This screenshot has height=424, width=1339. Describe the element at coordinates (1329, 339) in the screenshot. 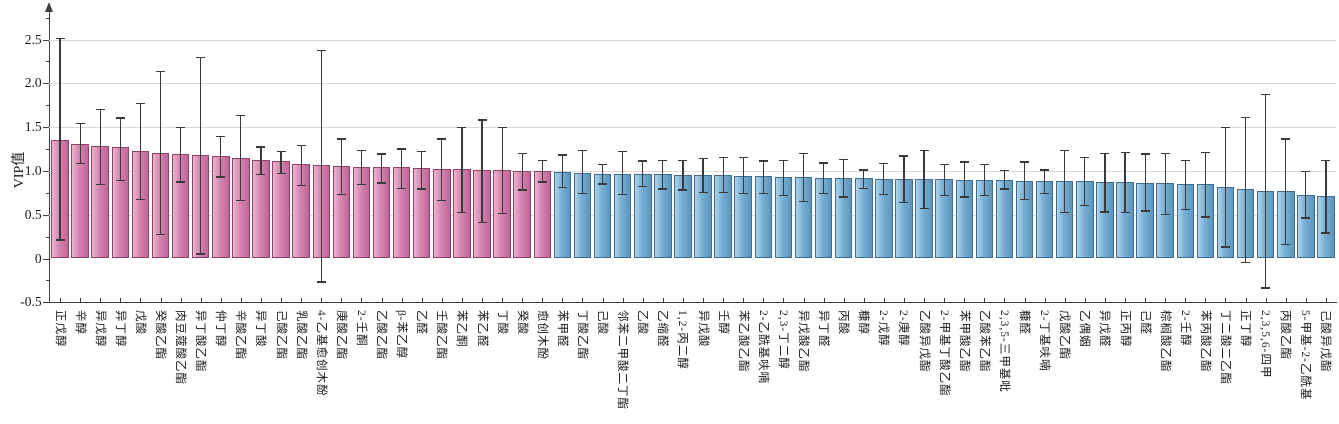

I see `category-label: 己酸异戊酯` at that location.